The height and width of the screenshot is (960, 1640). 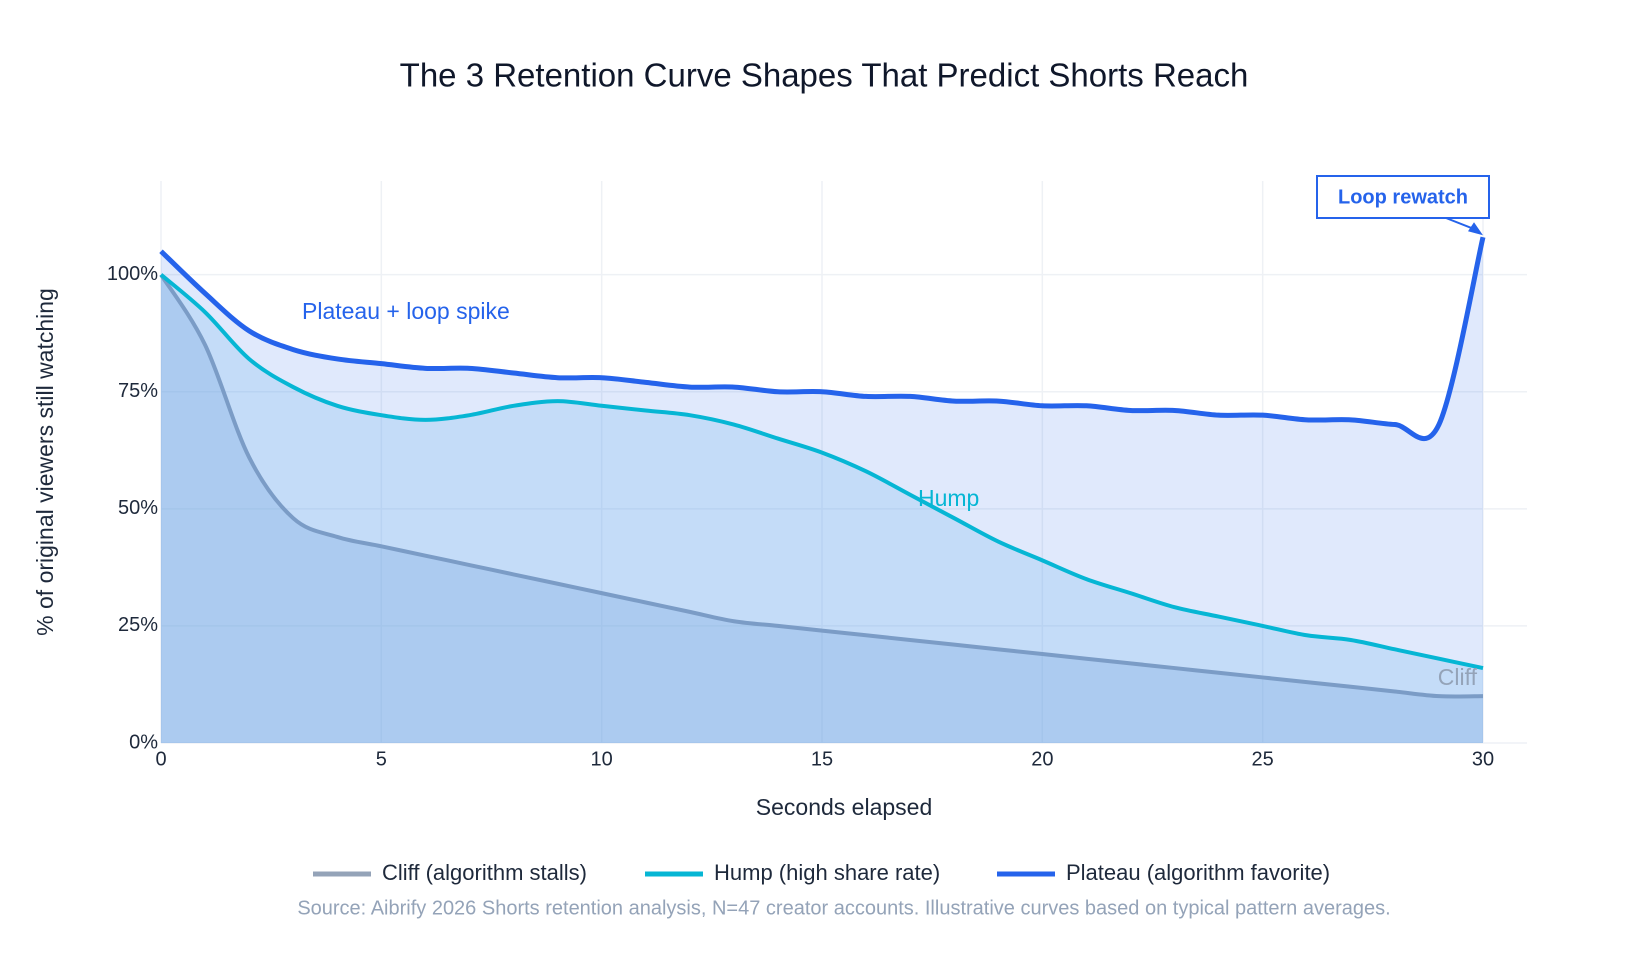 I want to click on y-tick-label: 50%, so click(x=138, y=508).